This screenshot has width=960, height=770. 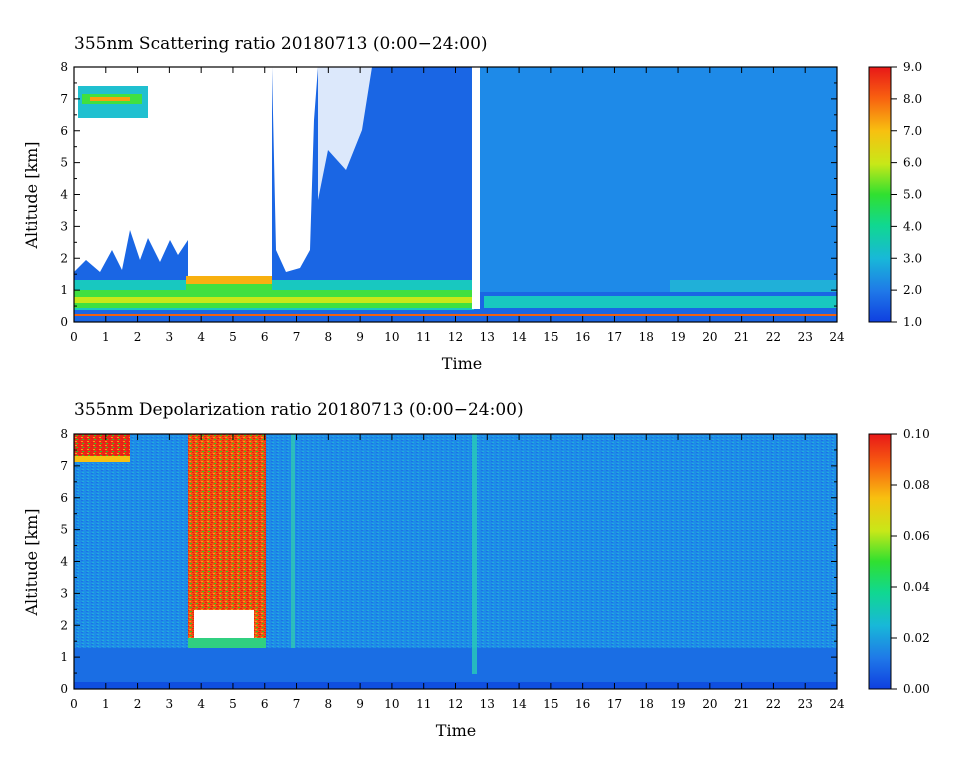 What do you see at coordinates (916, 638) in the screenshot?
I see `colorbar-tick-label: 0.02` at bounding box center [916, 638].